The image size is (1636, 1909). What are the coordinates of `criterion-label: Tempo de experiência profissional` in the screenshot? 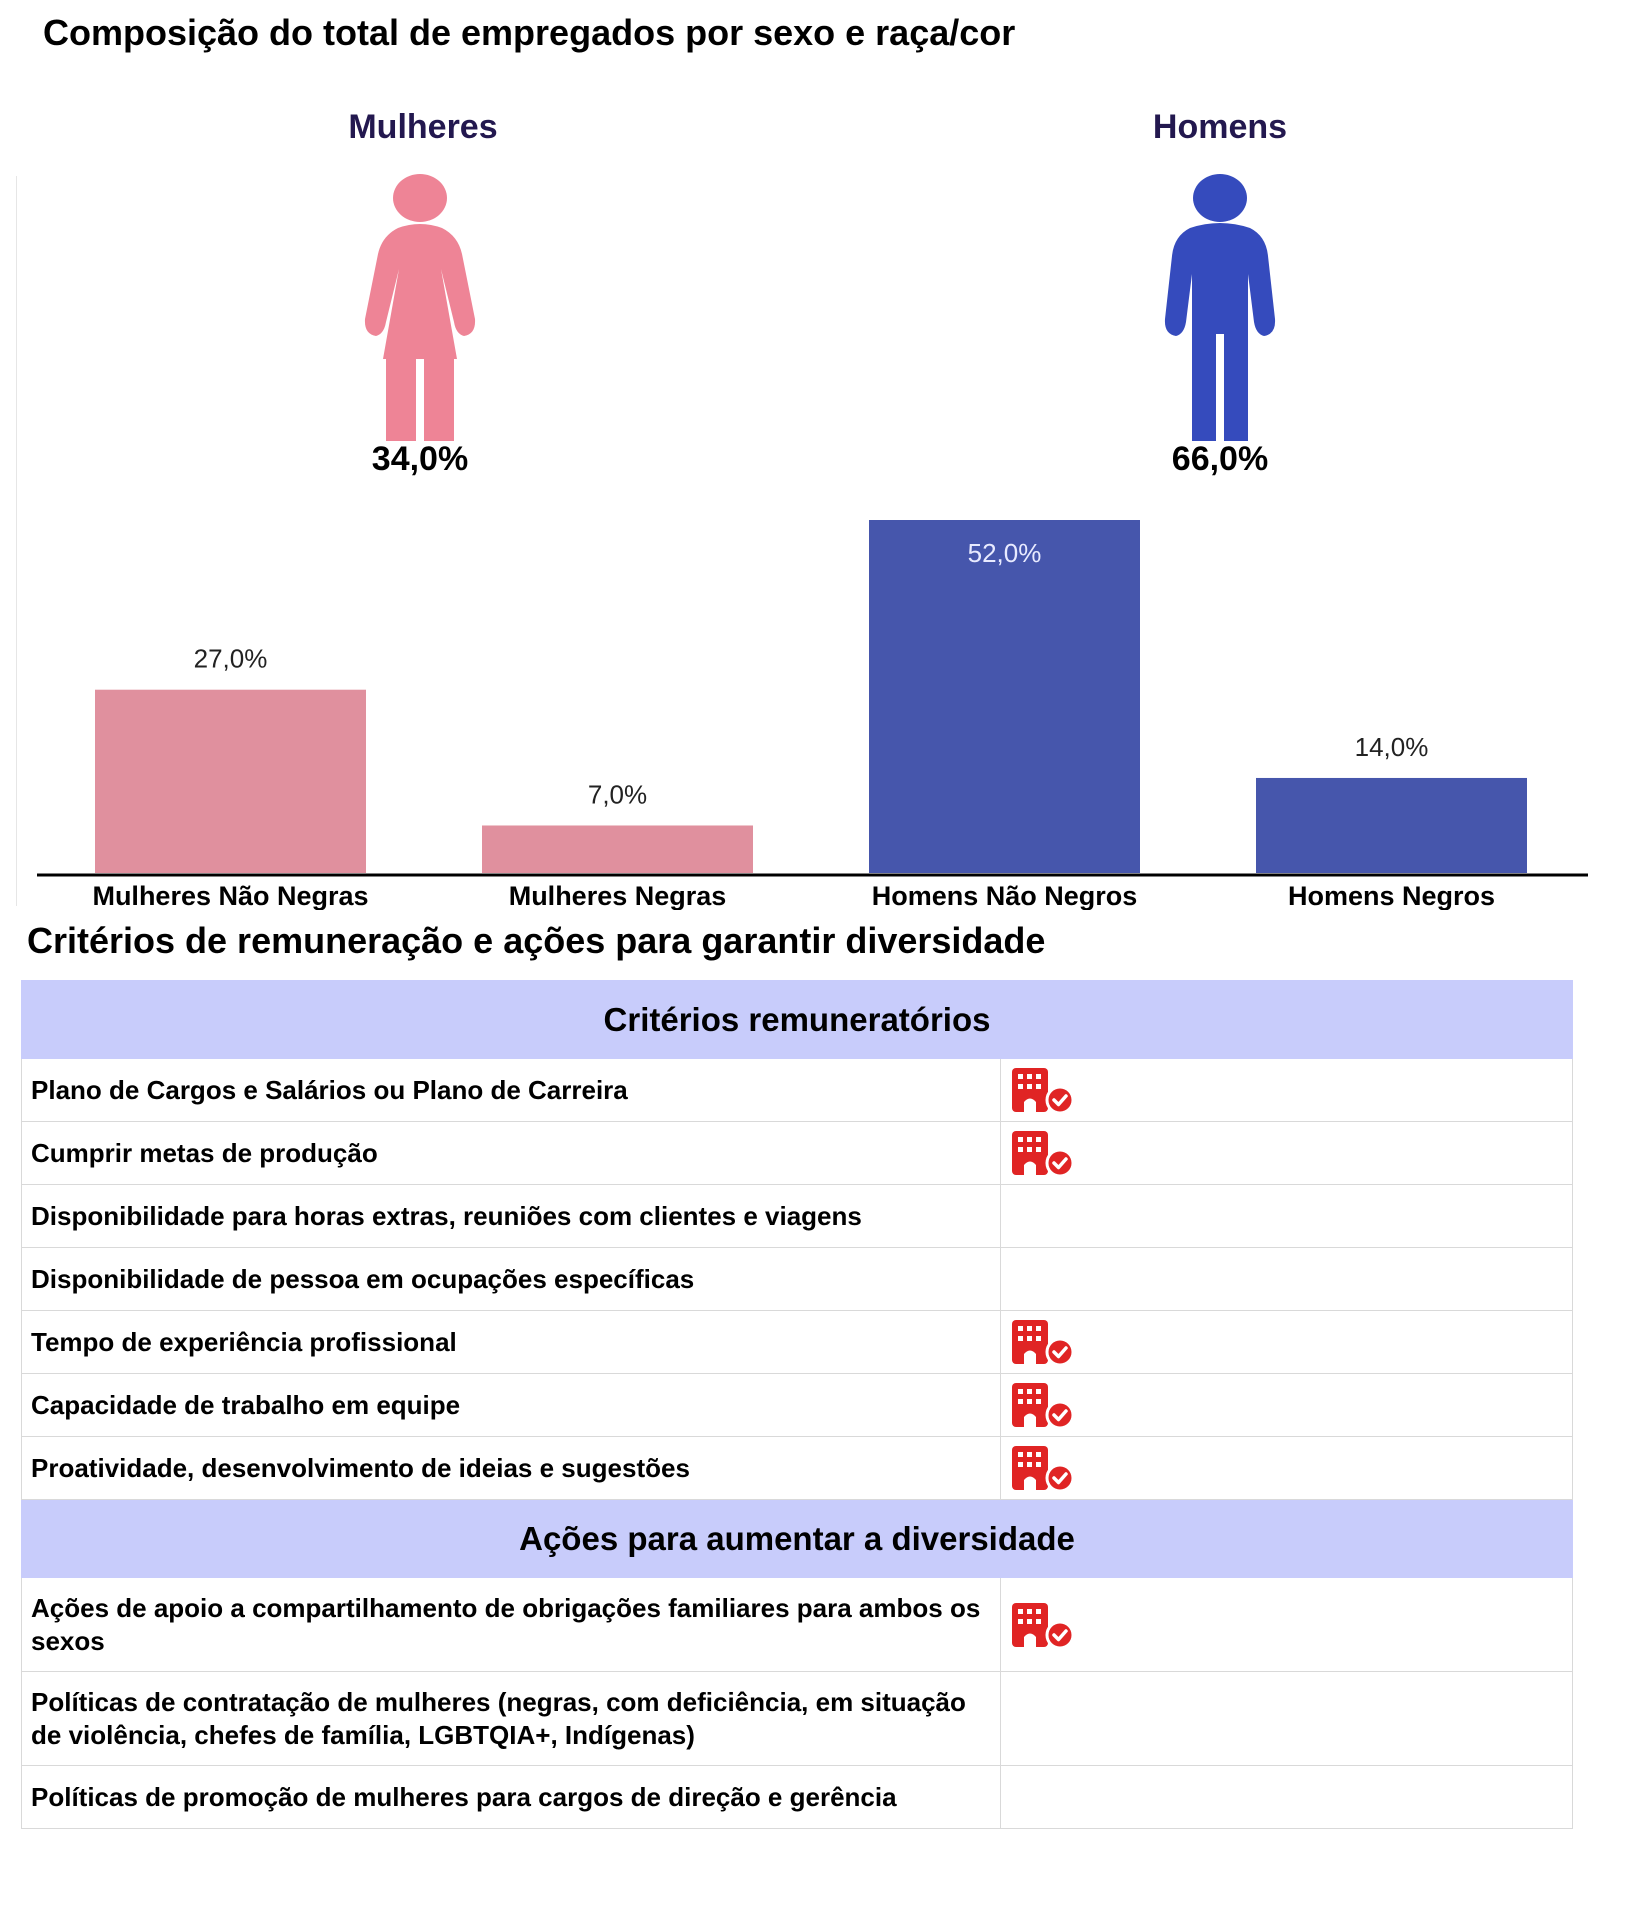 It's located at (511, 1342).